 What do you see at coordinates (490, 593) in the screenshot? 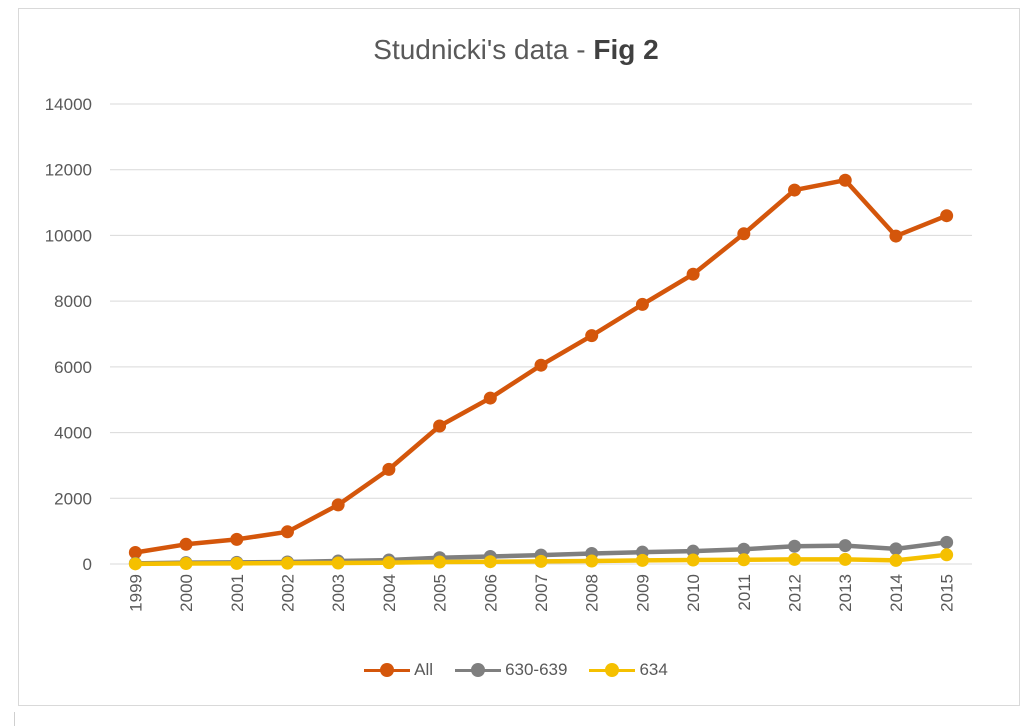
I see `x-tick-label: 2006` at bounding box center [490, 593].